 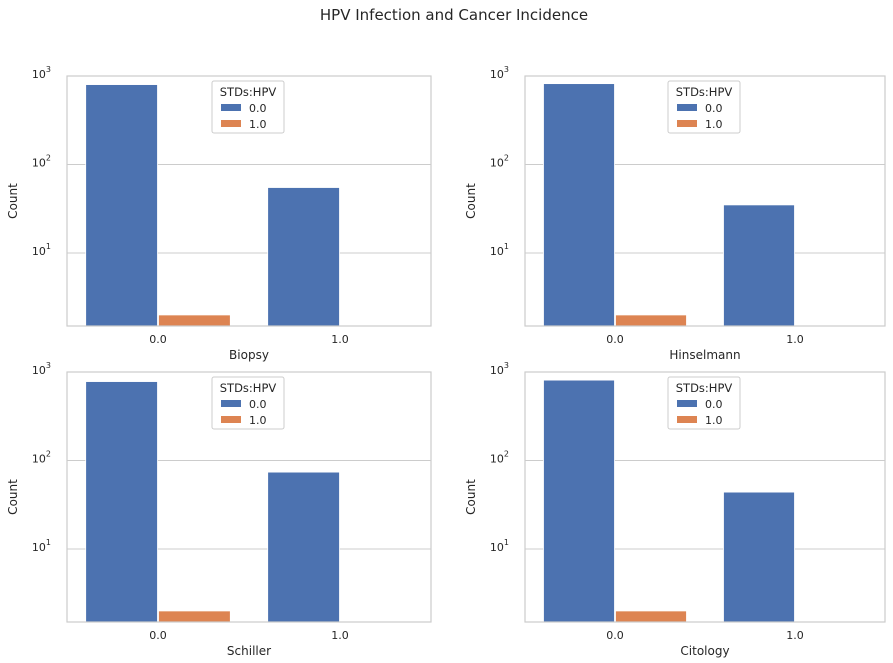 I want to click on x-axis-label: Biopsy, so click(x=249, y=355).